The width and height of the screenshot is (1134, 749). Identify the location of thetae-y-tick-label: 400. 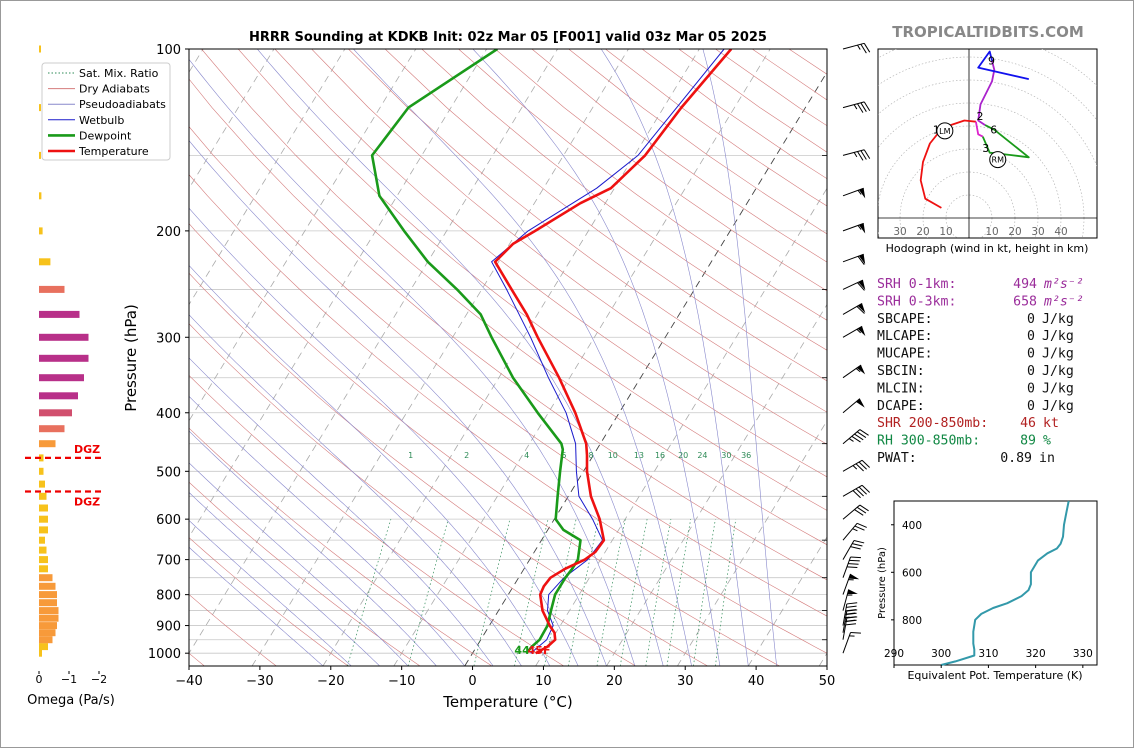
(912, 526).